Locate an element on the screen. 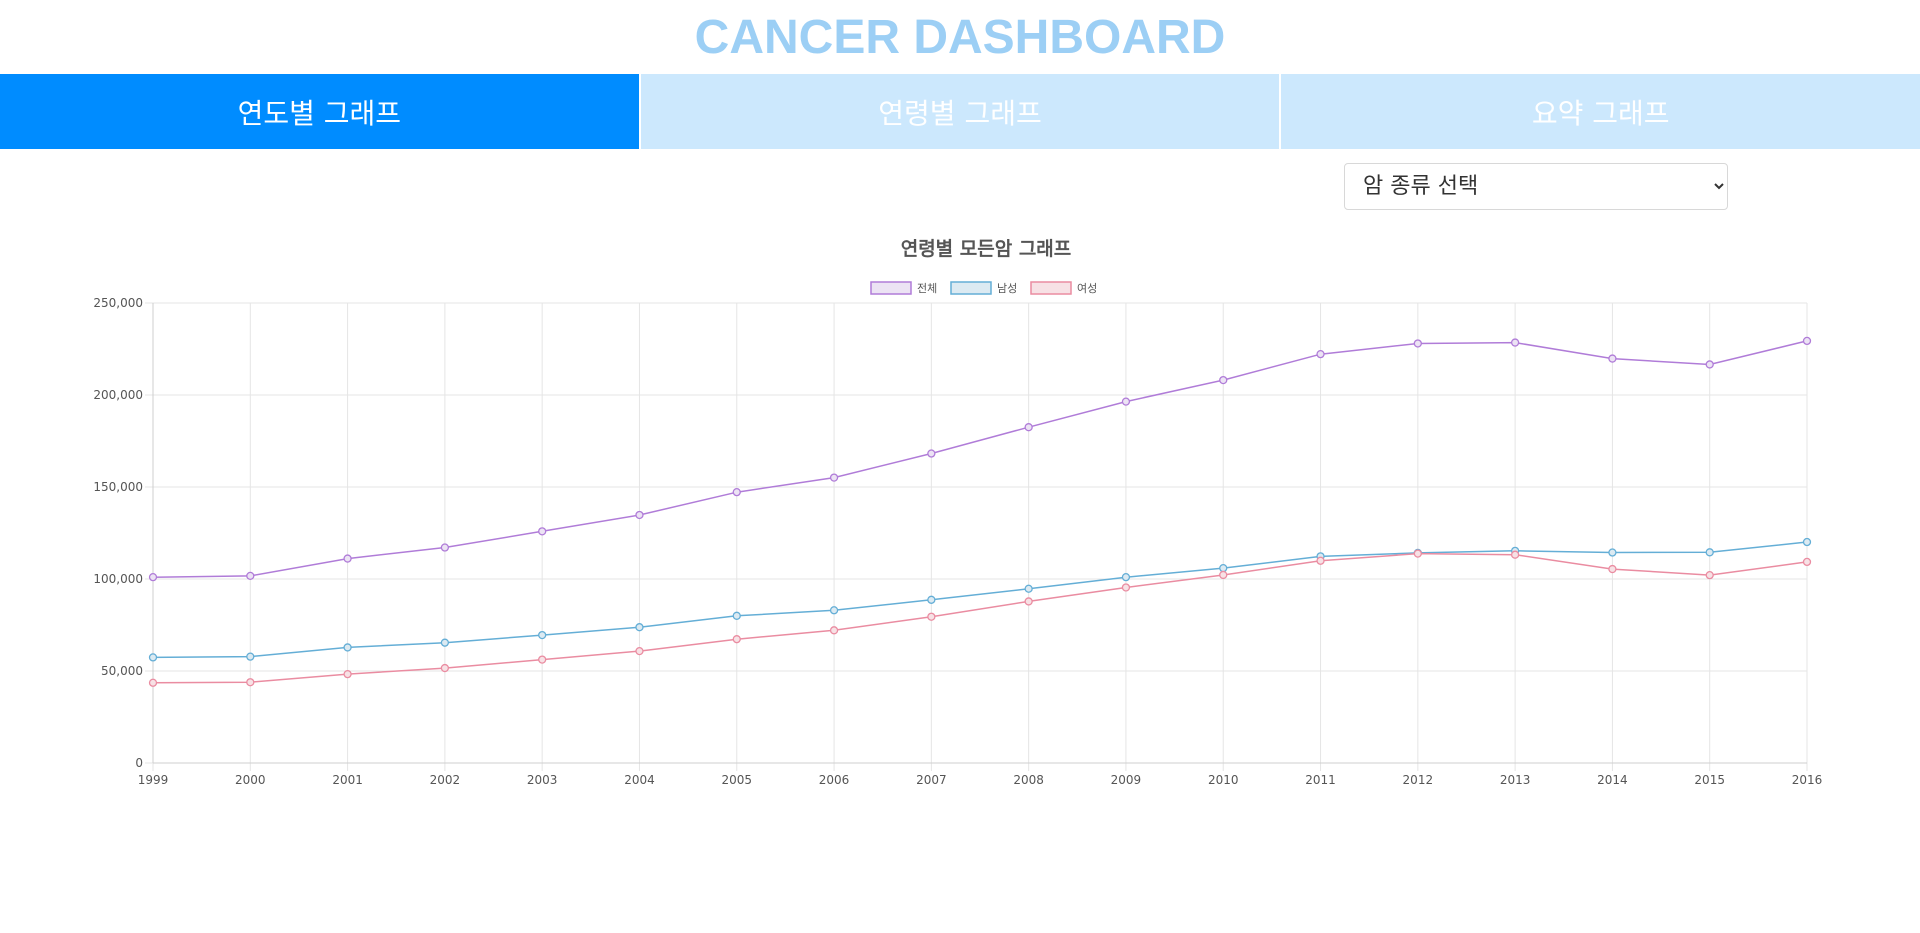  legend-label: 전체 is located at coordinates (927, 288).